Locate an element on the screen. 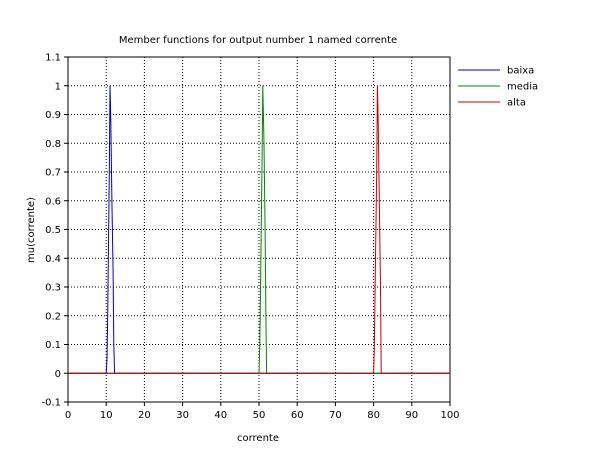  x-tick-label: 100 is located at coordinates (449, 415).